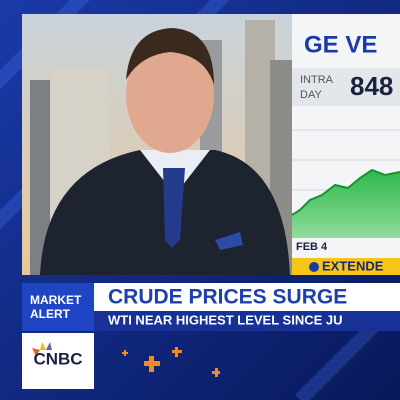  I want to click on headline: CRUDE PRICES SURGE, so click(227, 297).